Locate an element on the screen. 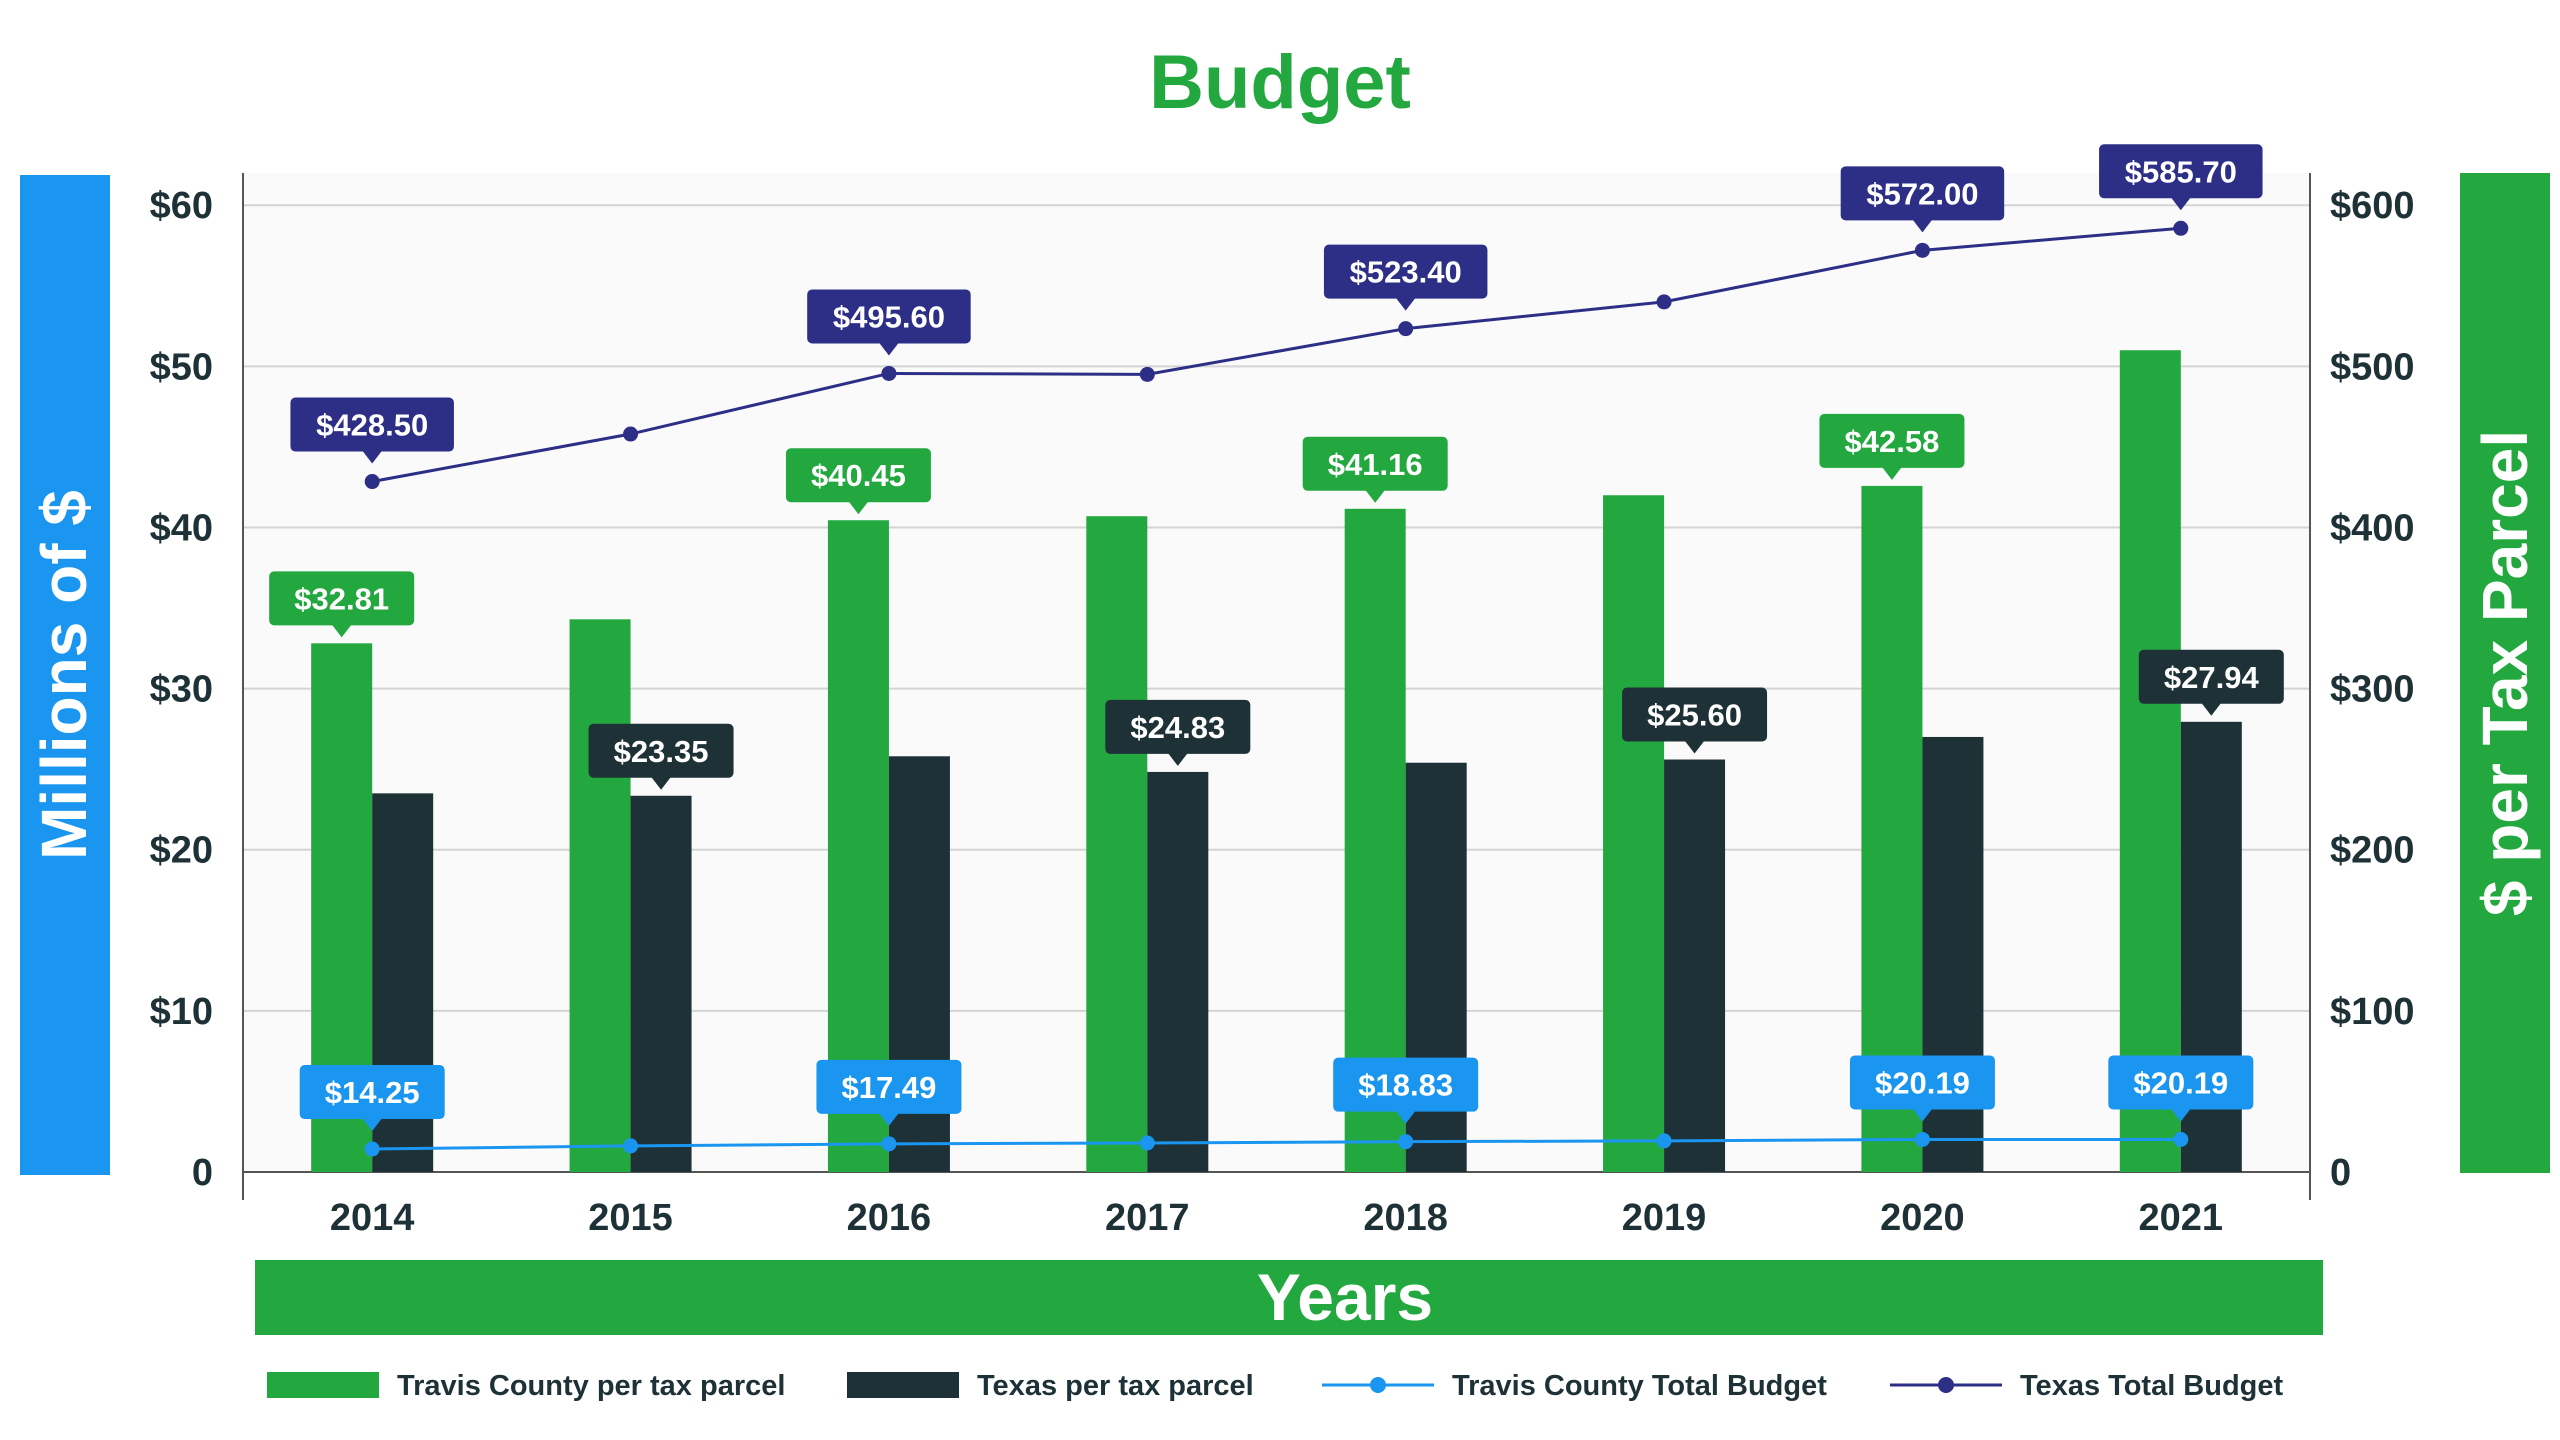  data-label: $42.58 is located at coordinates (1892, 446).